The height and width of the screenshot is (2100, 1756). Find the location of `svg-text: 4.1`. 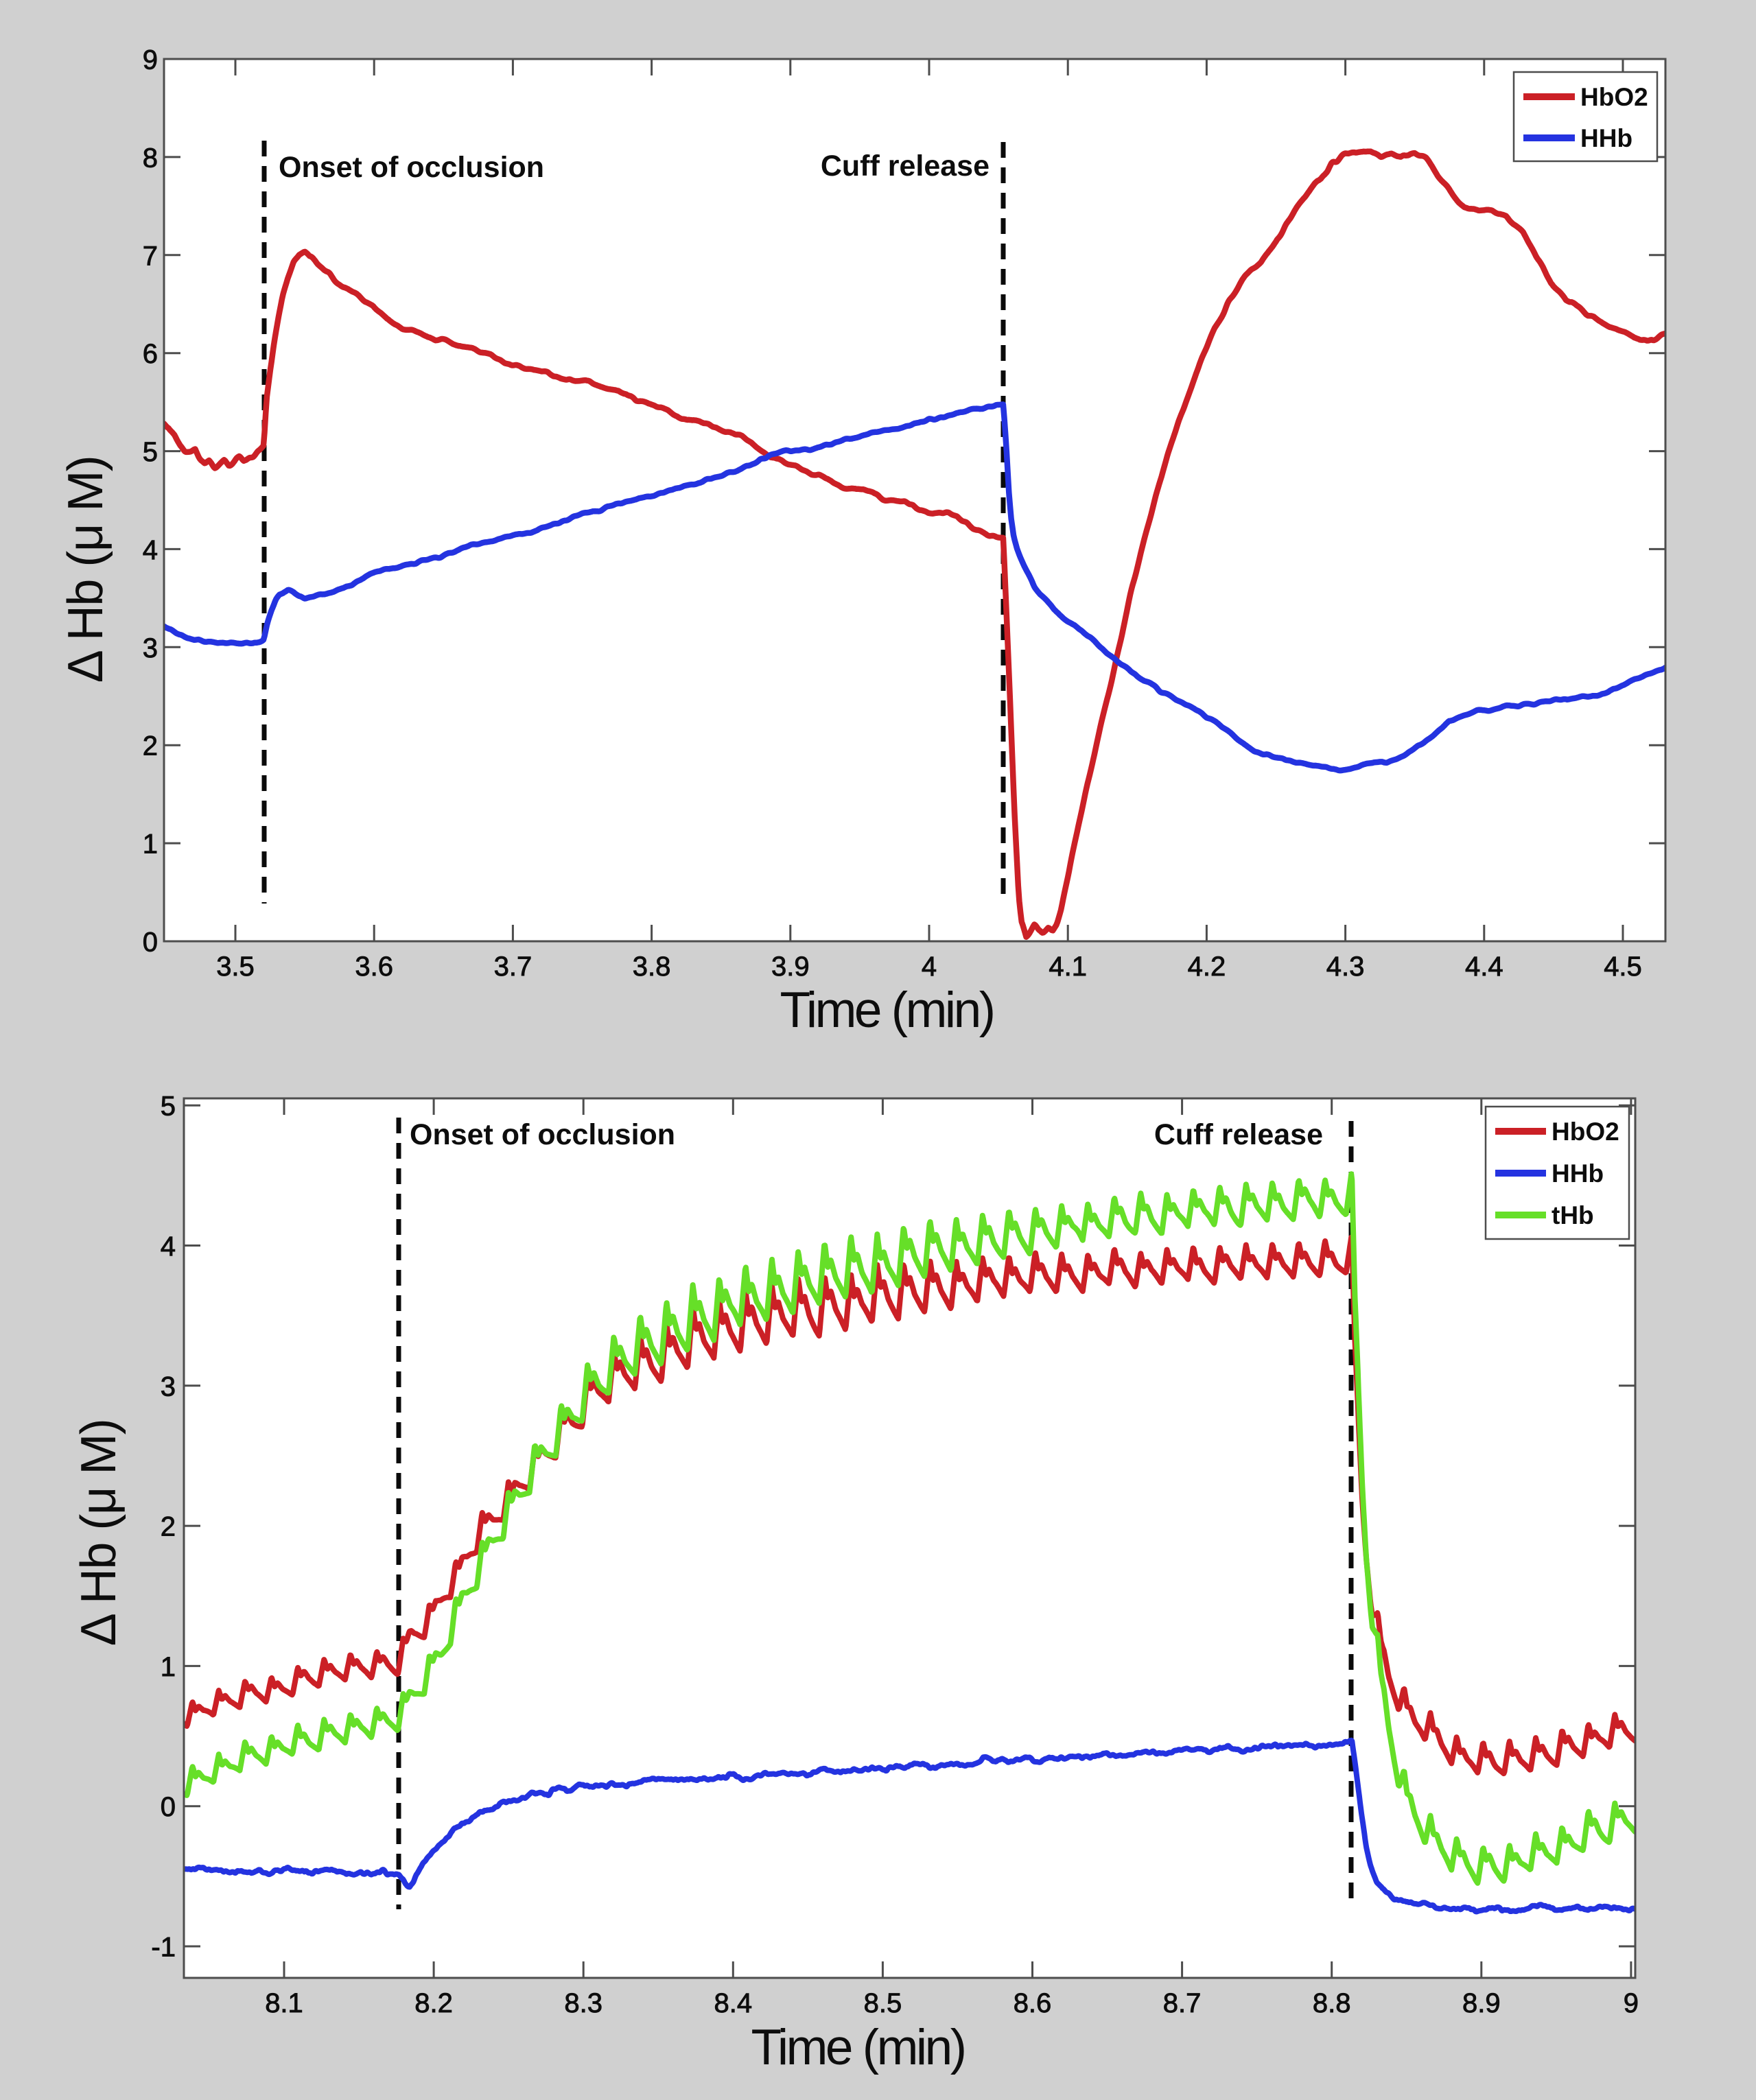

svg-text: 4.1 is located at coordinates (1068, 967).